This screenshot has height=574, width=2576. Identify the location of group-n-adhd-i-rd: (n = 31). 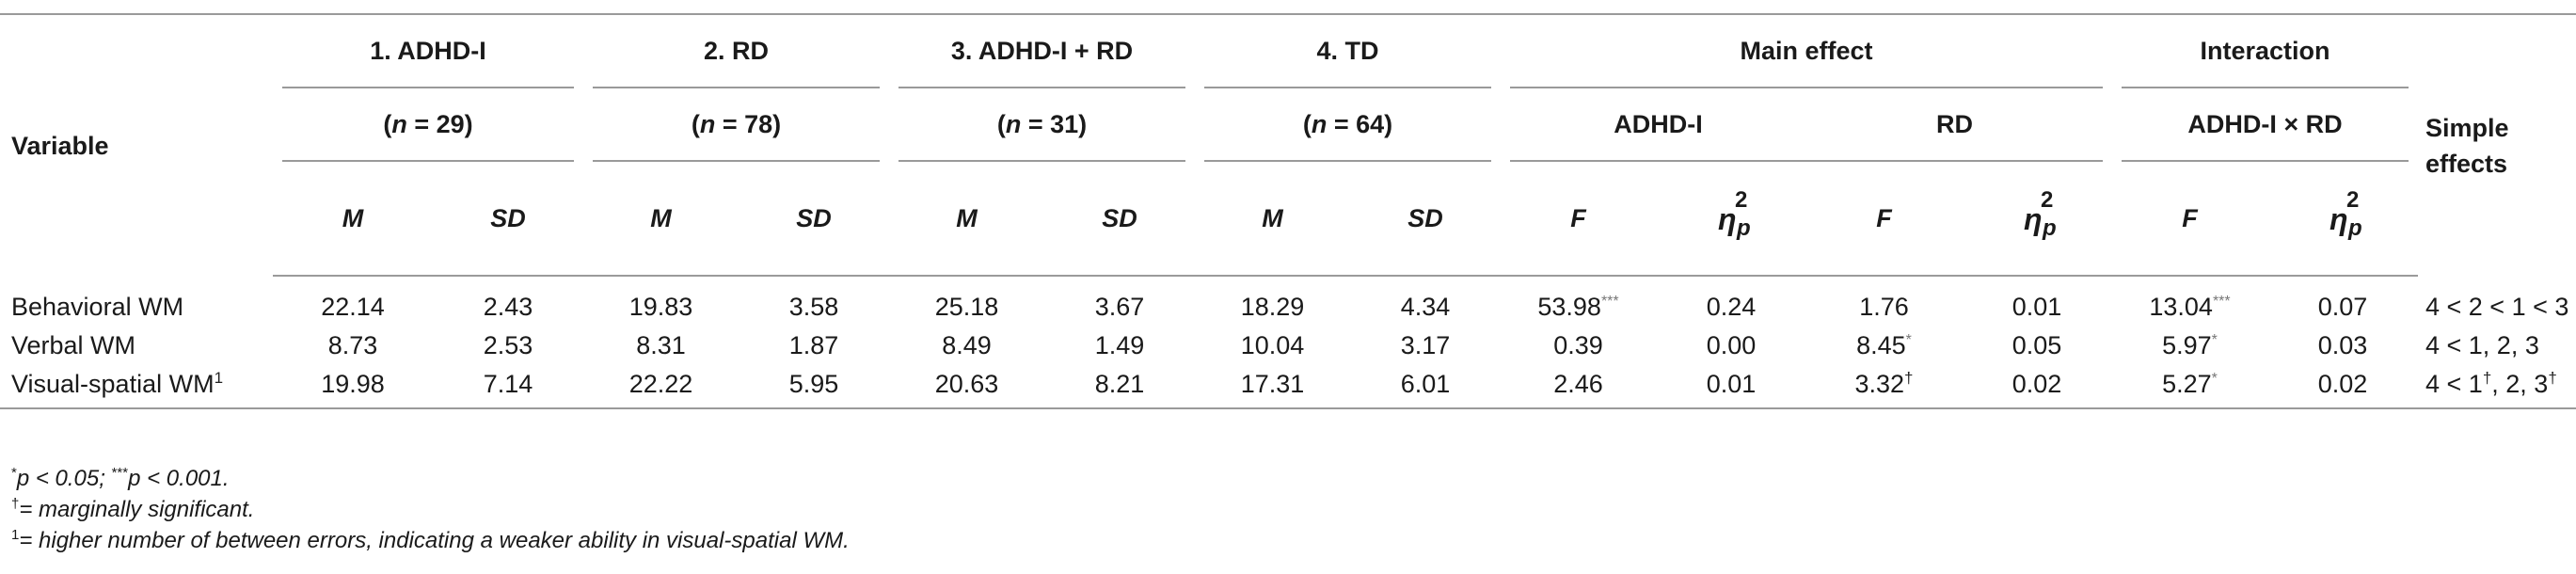
(1042, 125).